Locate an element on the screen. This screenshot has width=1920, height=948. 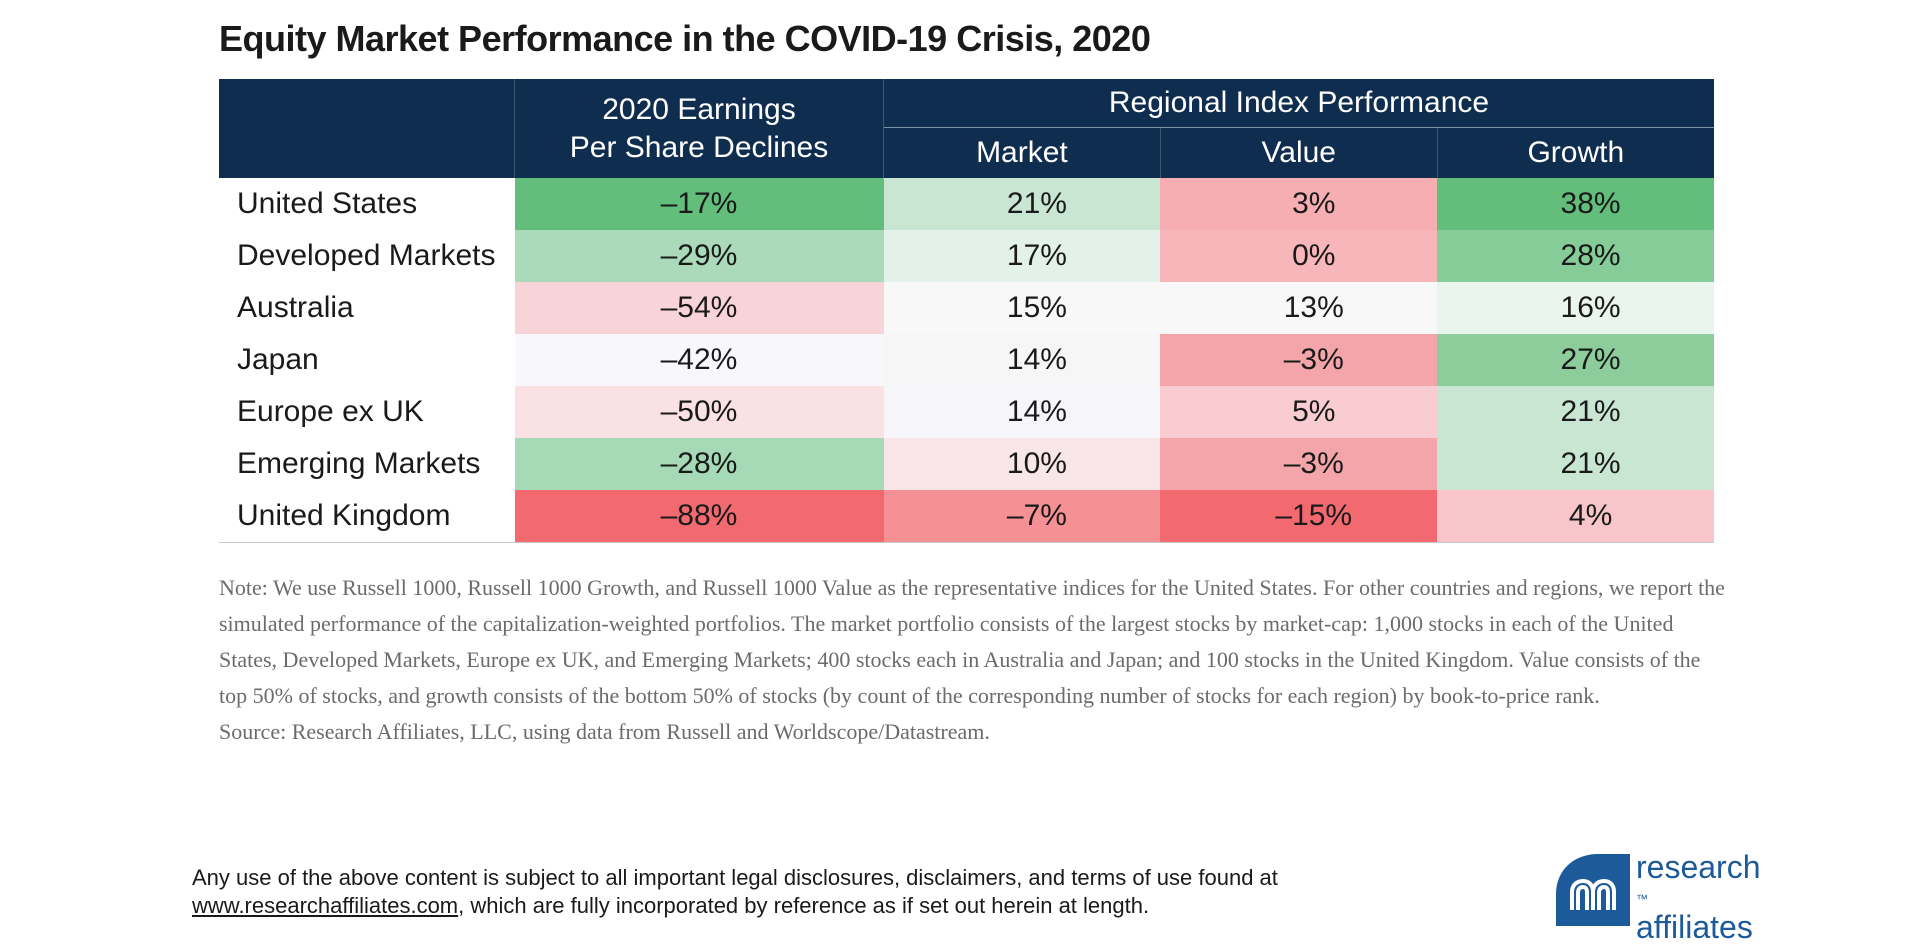
cell-eps: –50% is located at coordinates (699, 412).